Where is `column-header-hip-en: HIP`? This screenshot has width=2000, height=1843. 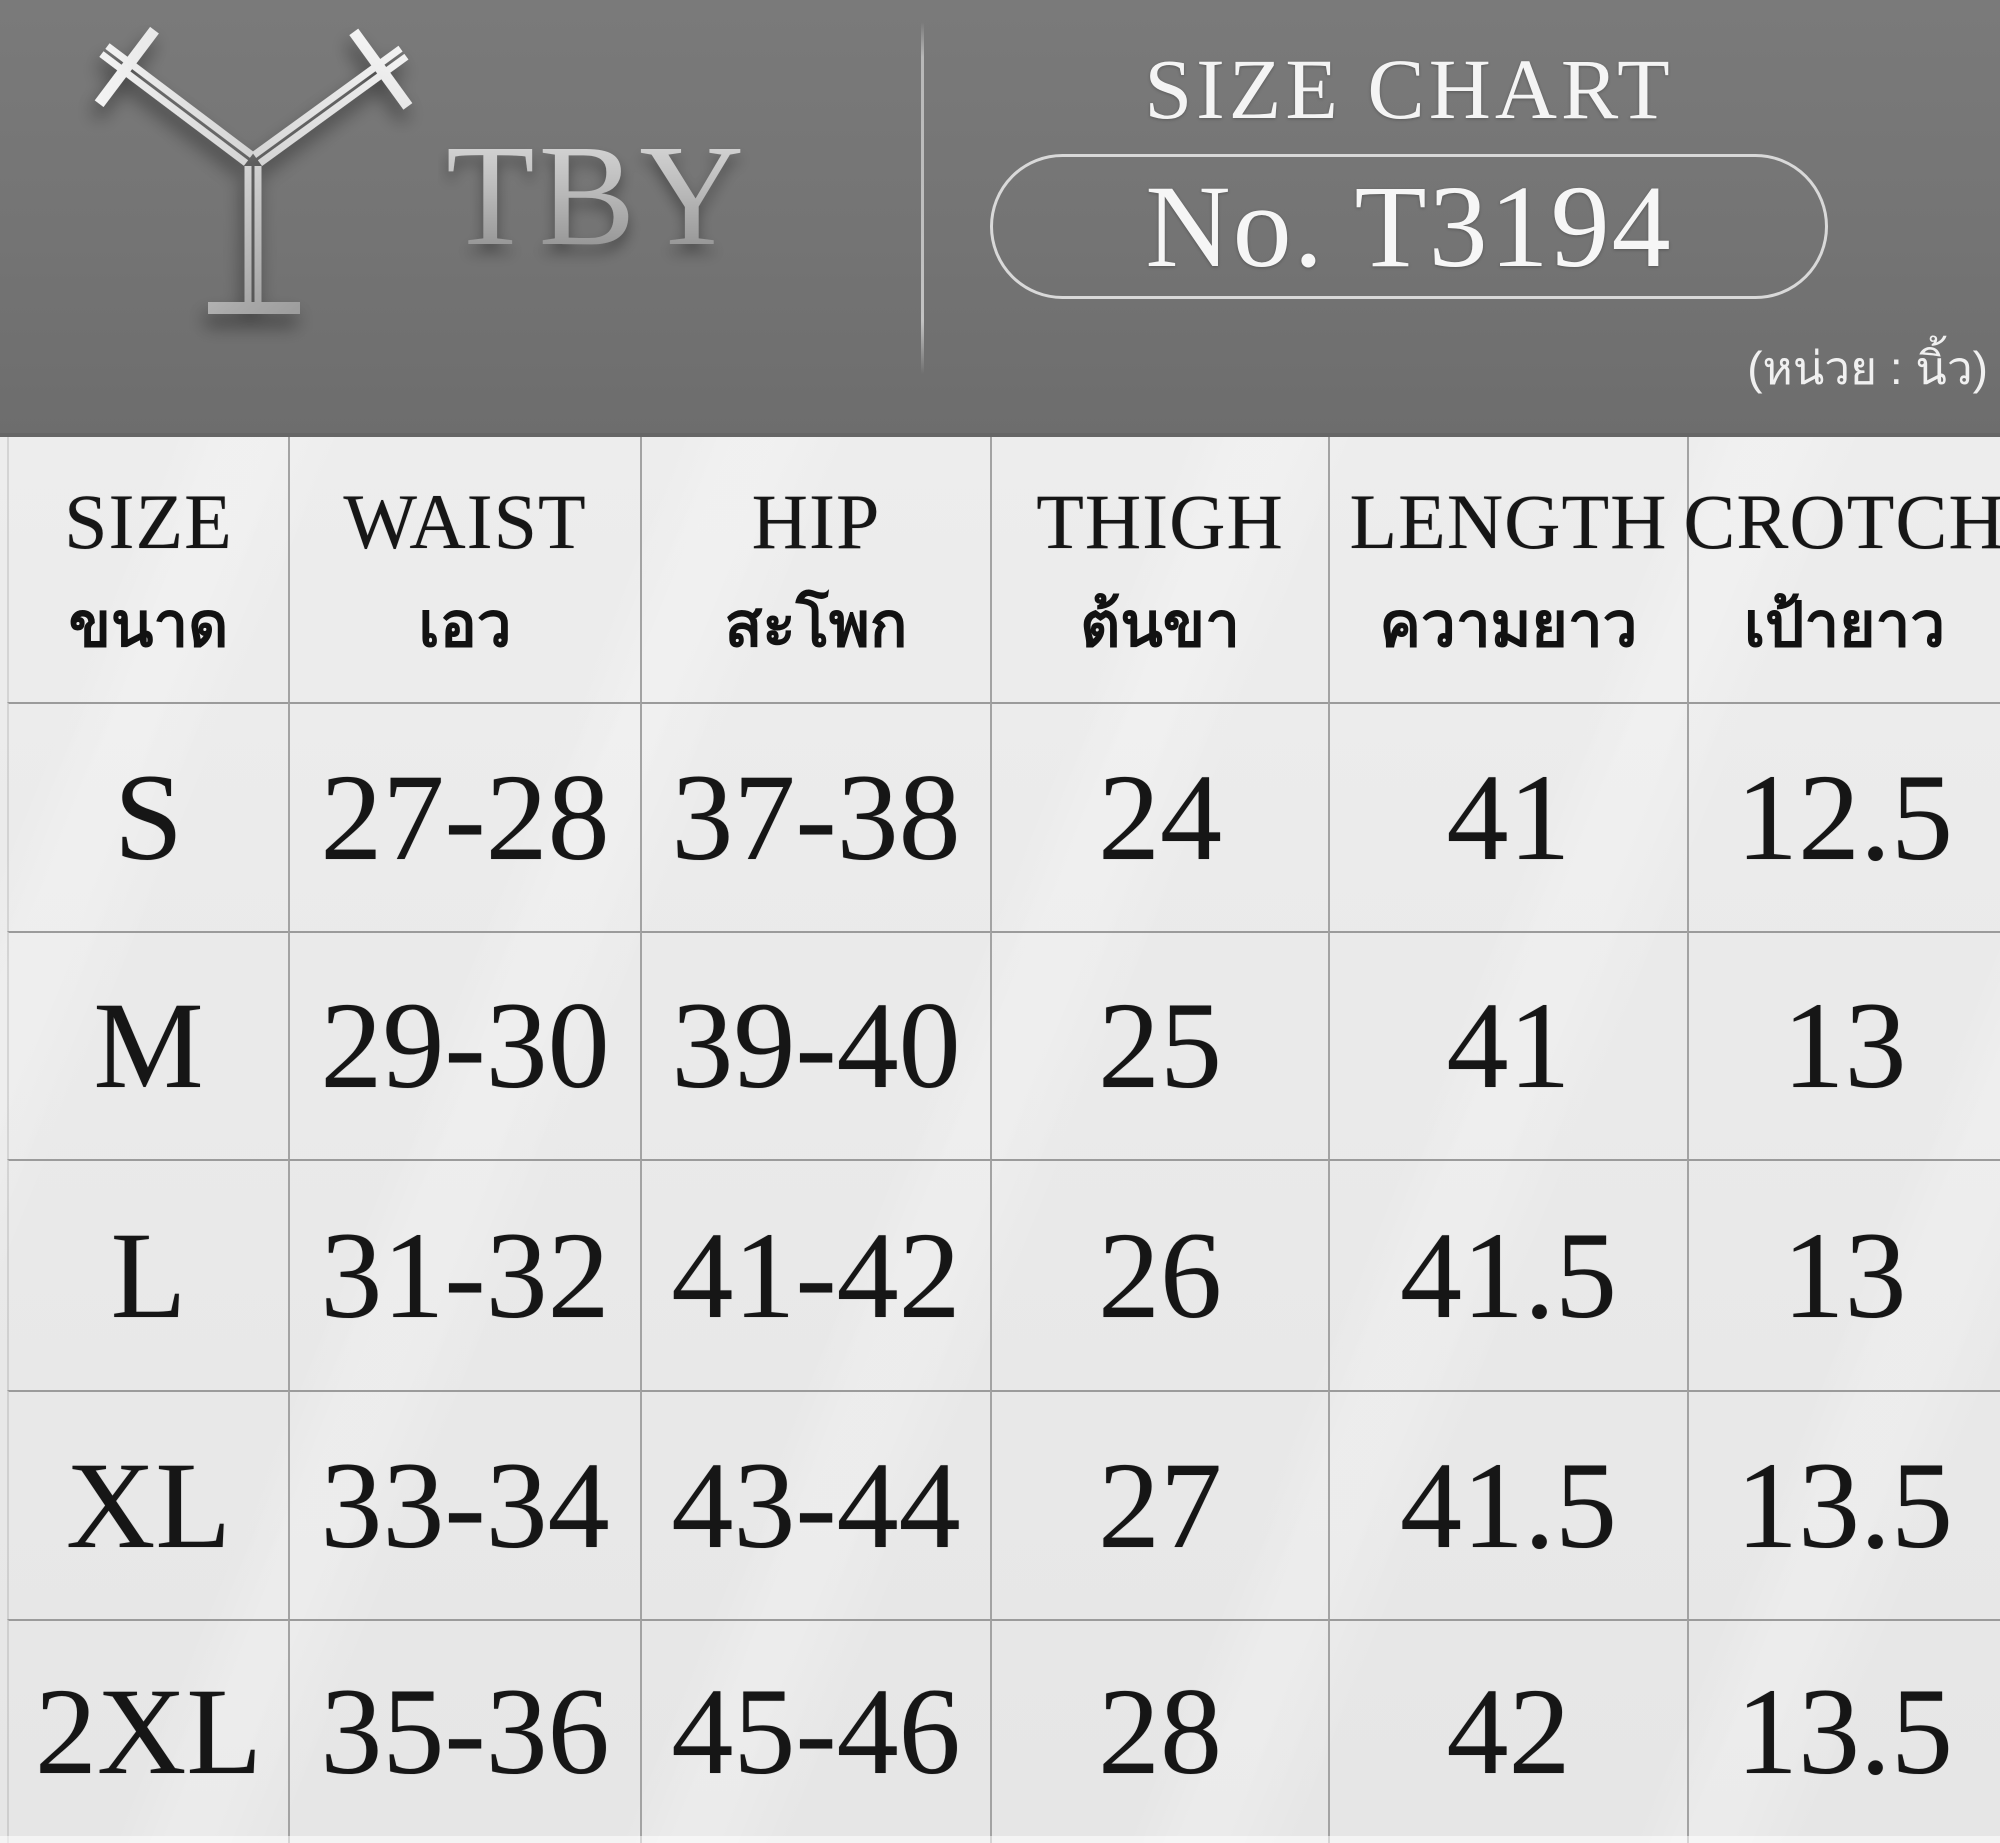
column-header-hip-en: HIP is located at coordinates (816, 521).